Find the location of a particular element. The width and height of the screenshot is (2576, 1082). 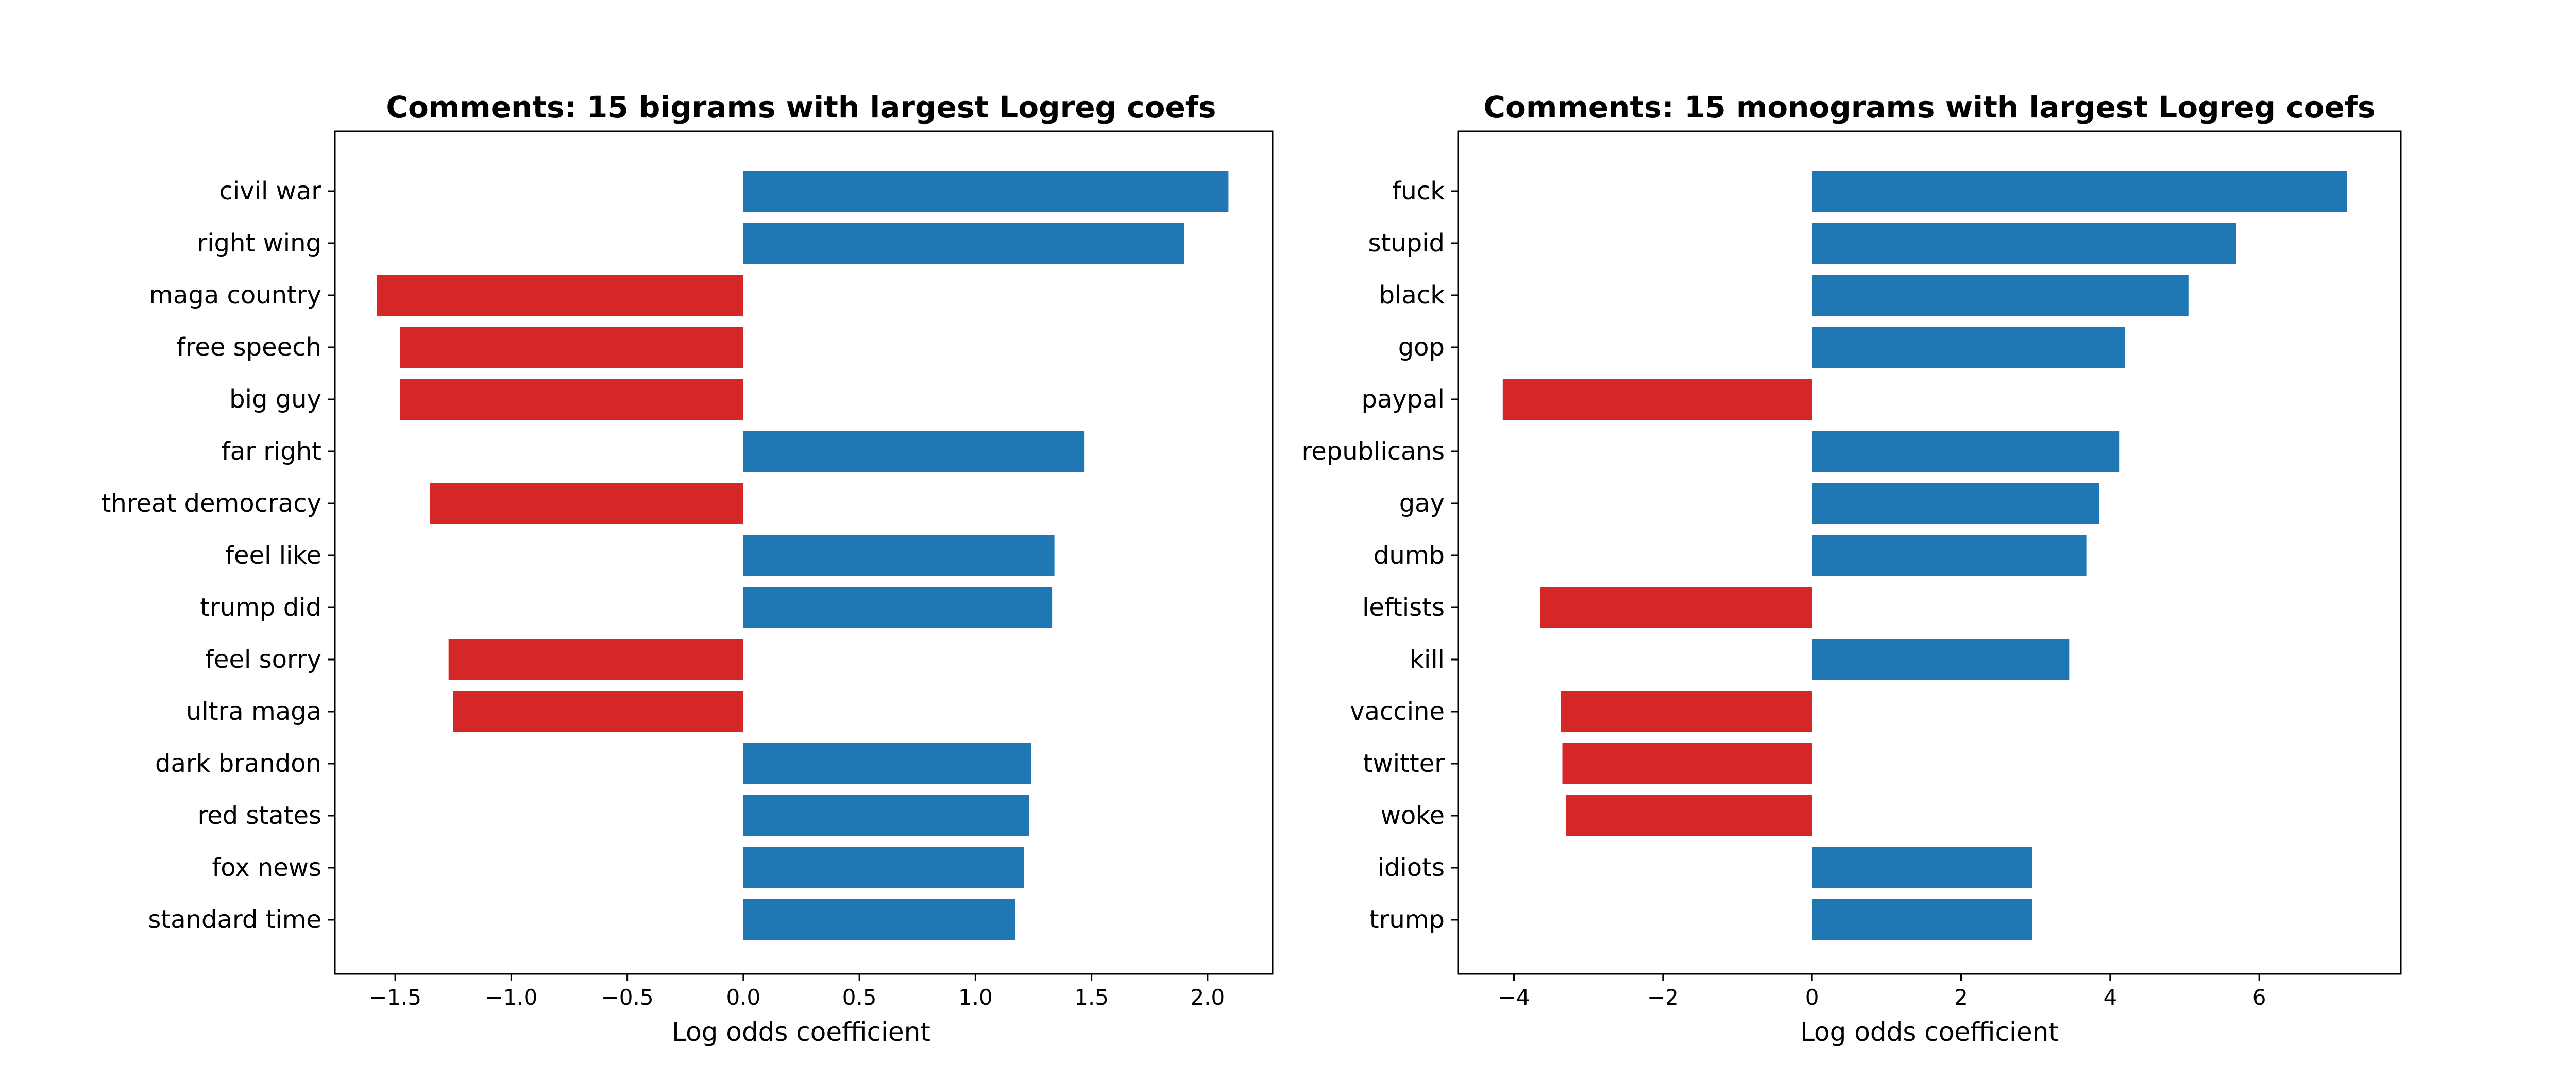

bigrams-x-tick-label-6: 1.5 is located at coordinates (1091, 998).